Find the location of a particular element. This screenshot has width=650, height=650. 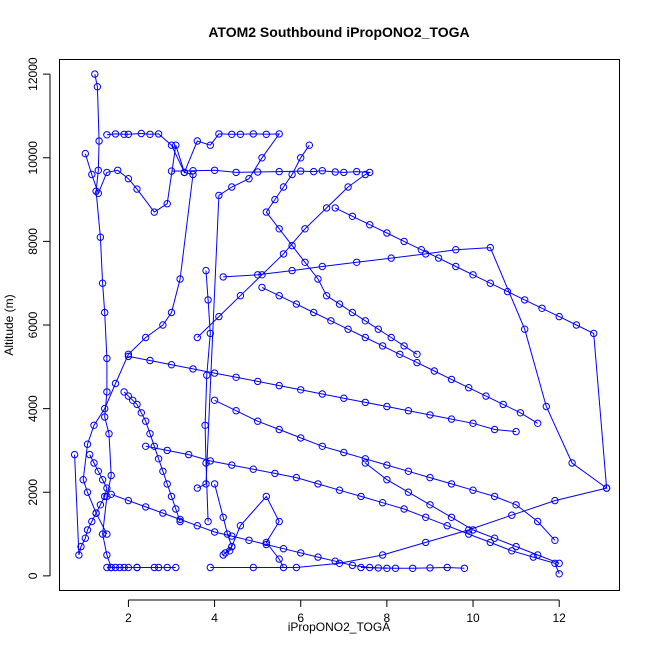

x-tick-label: 10 is located at coordinates (473, 618).